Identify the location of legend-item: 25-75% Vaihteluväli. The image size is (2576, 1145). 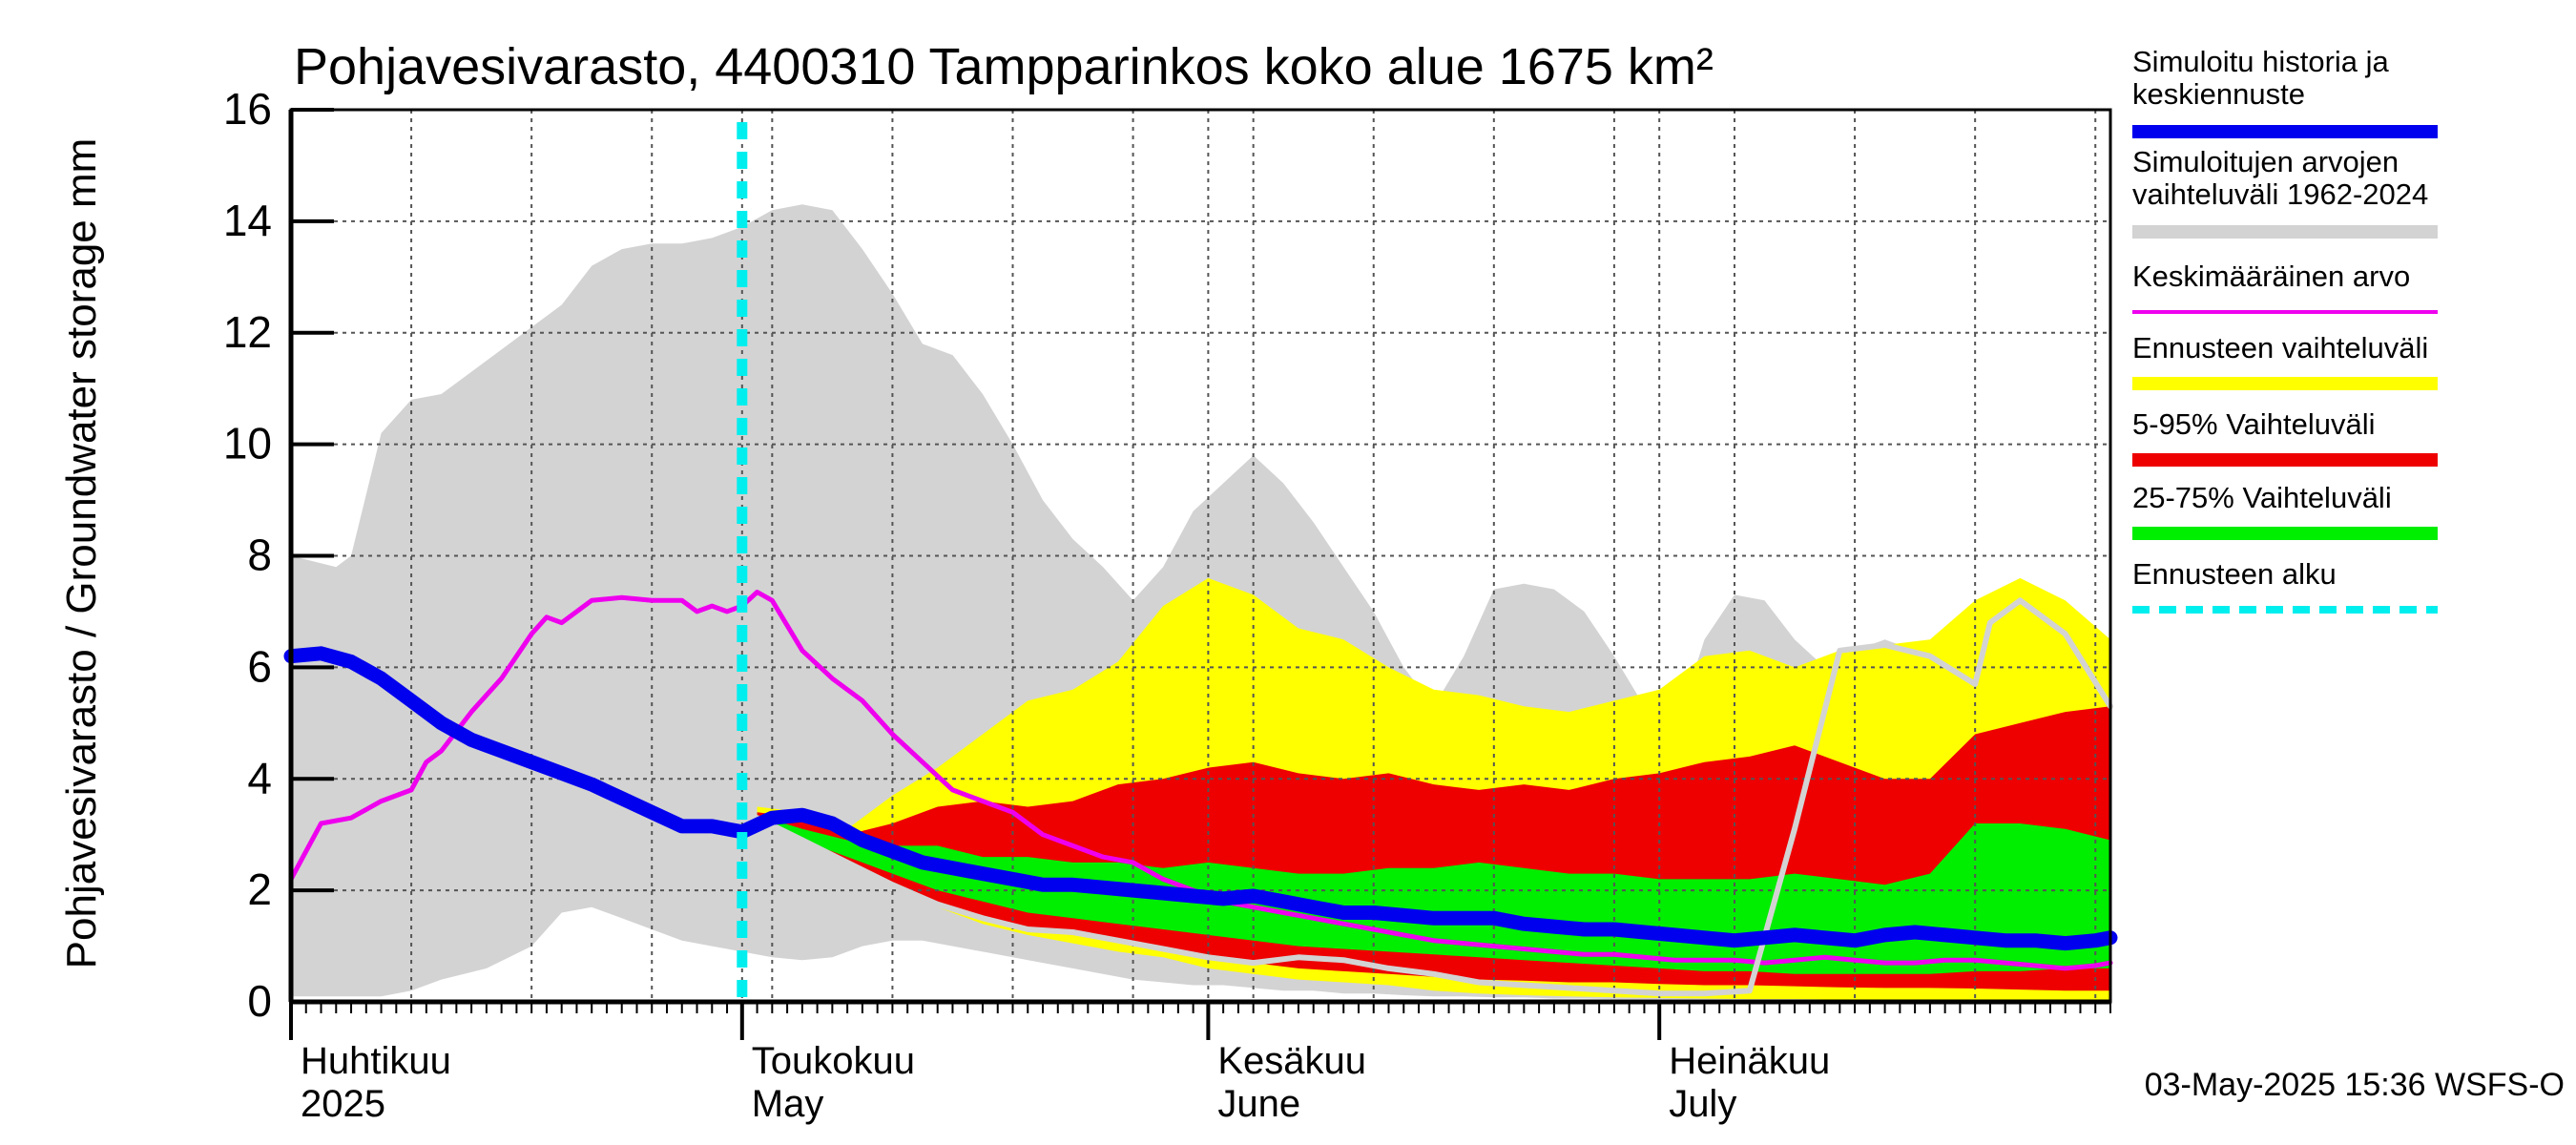
(2285, 510).